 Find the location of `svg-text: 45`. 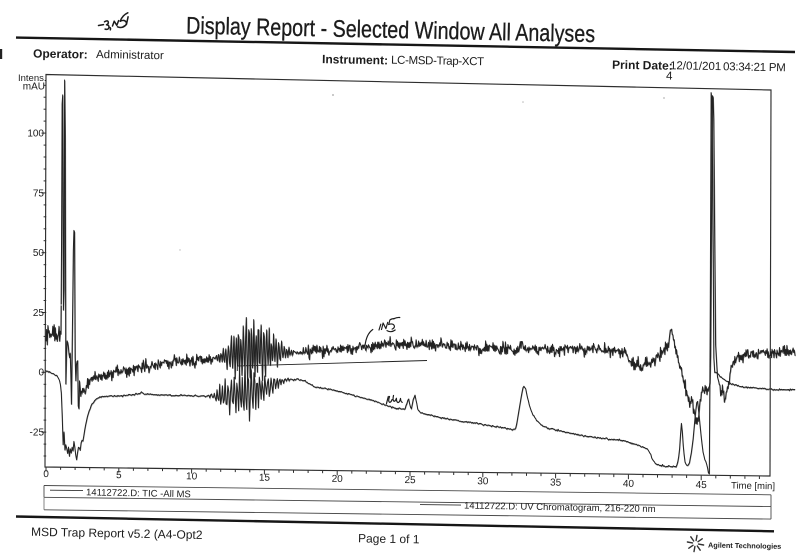

svg-text: 45 is located at coordinates (702, 485).